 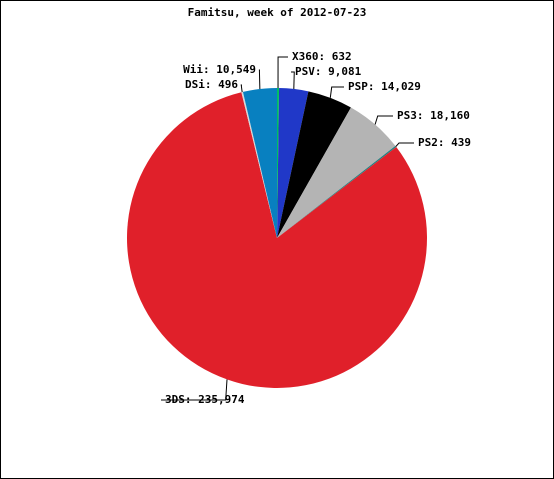 I want to click on chart-title: Famitsu, week of 2012-07-23, so click(x=277, y=12).